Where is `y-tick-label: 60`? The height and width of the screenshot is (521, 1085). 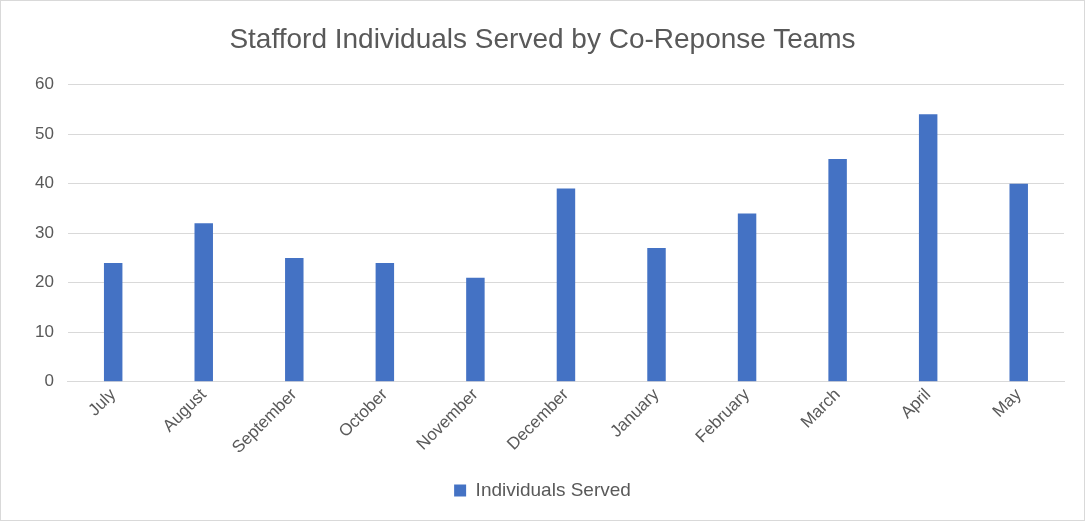
y-tick-label: 60 is located at coordinates (44, 84).